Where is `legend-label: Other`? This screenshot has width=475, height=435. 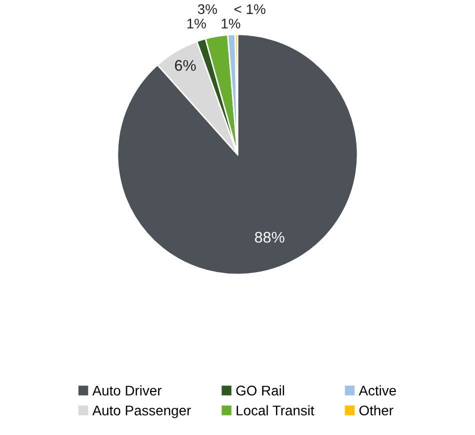 legend-label: Other is located at coordinates (376, 410).